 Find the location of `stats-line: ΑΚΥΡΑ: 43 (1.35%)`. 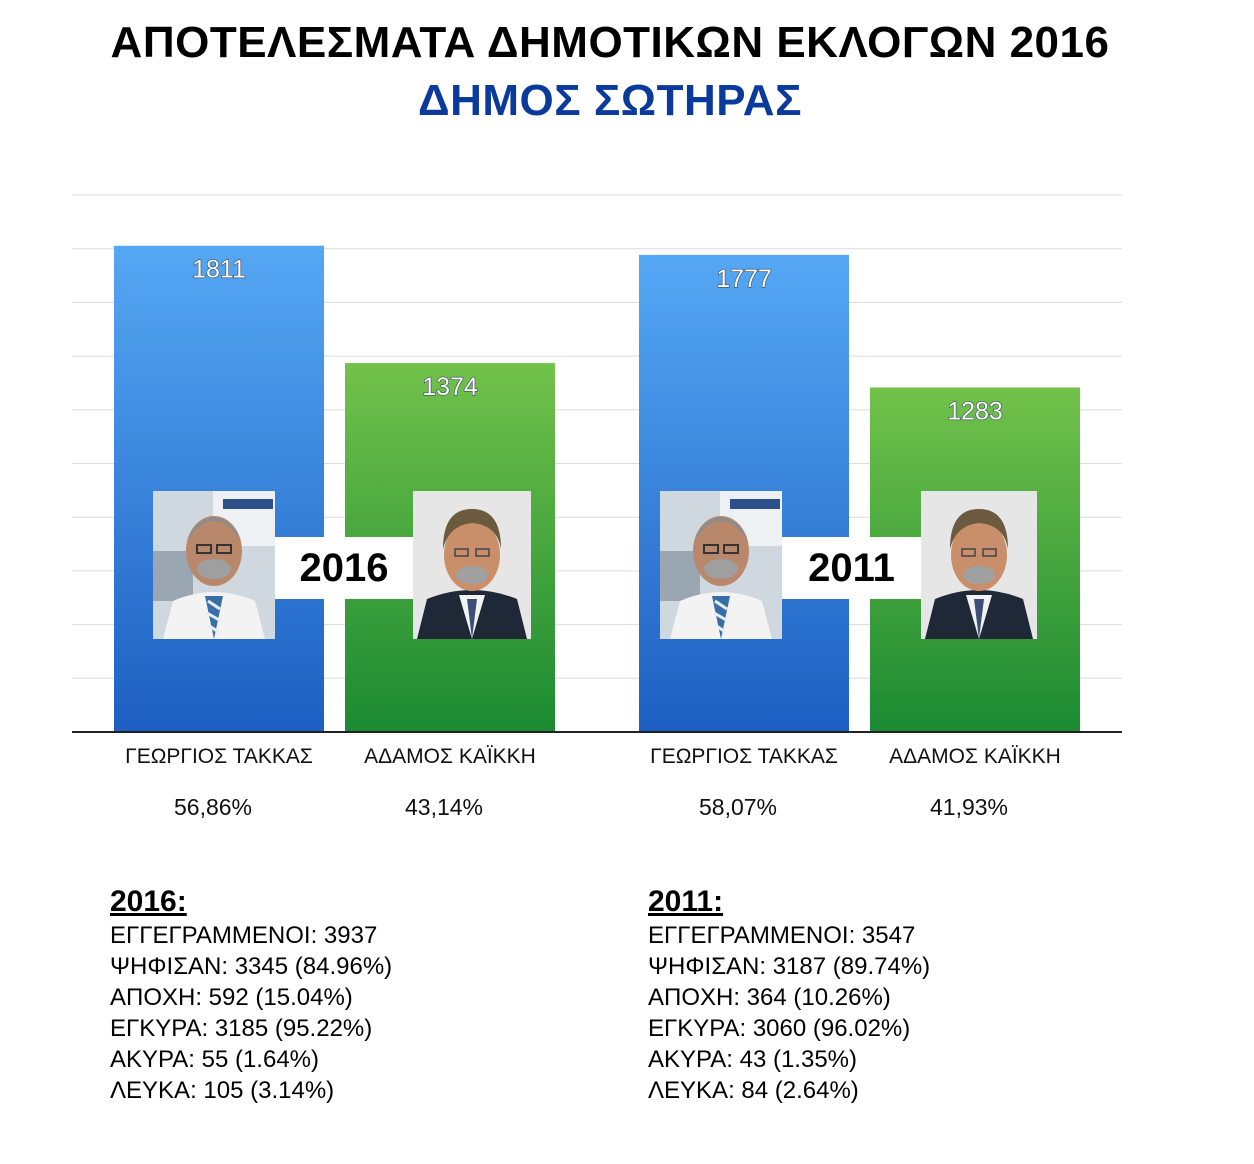

stats-line: ΑΚΥΡΑ: 43 (1.35%) is located at coordinates (752, 1059).